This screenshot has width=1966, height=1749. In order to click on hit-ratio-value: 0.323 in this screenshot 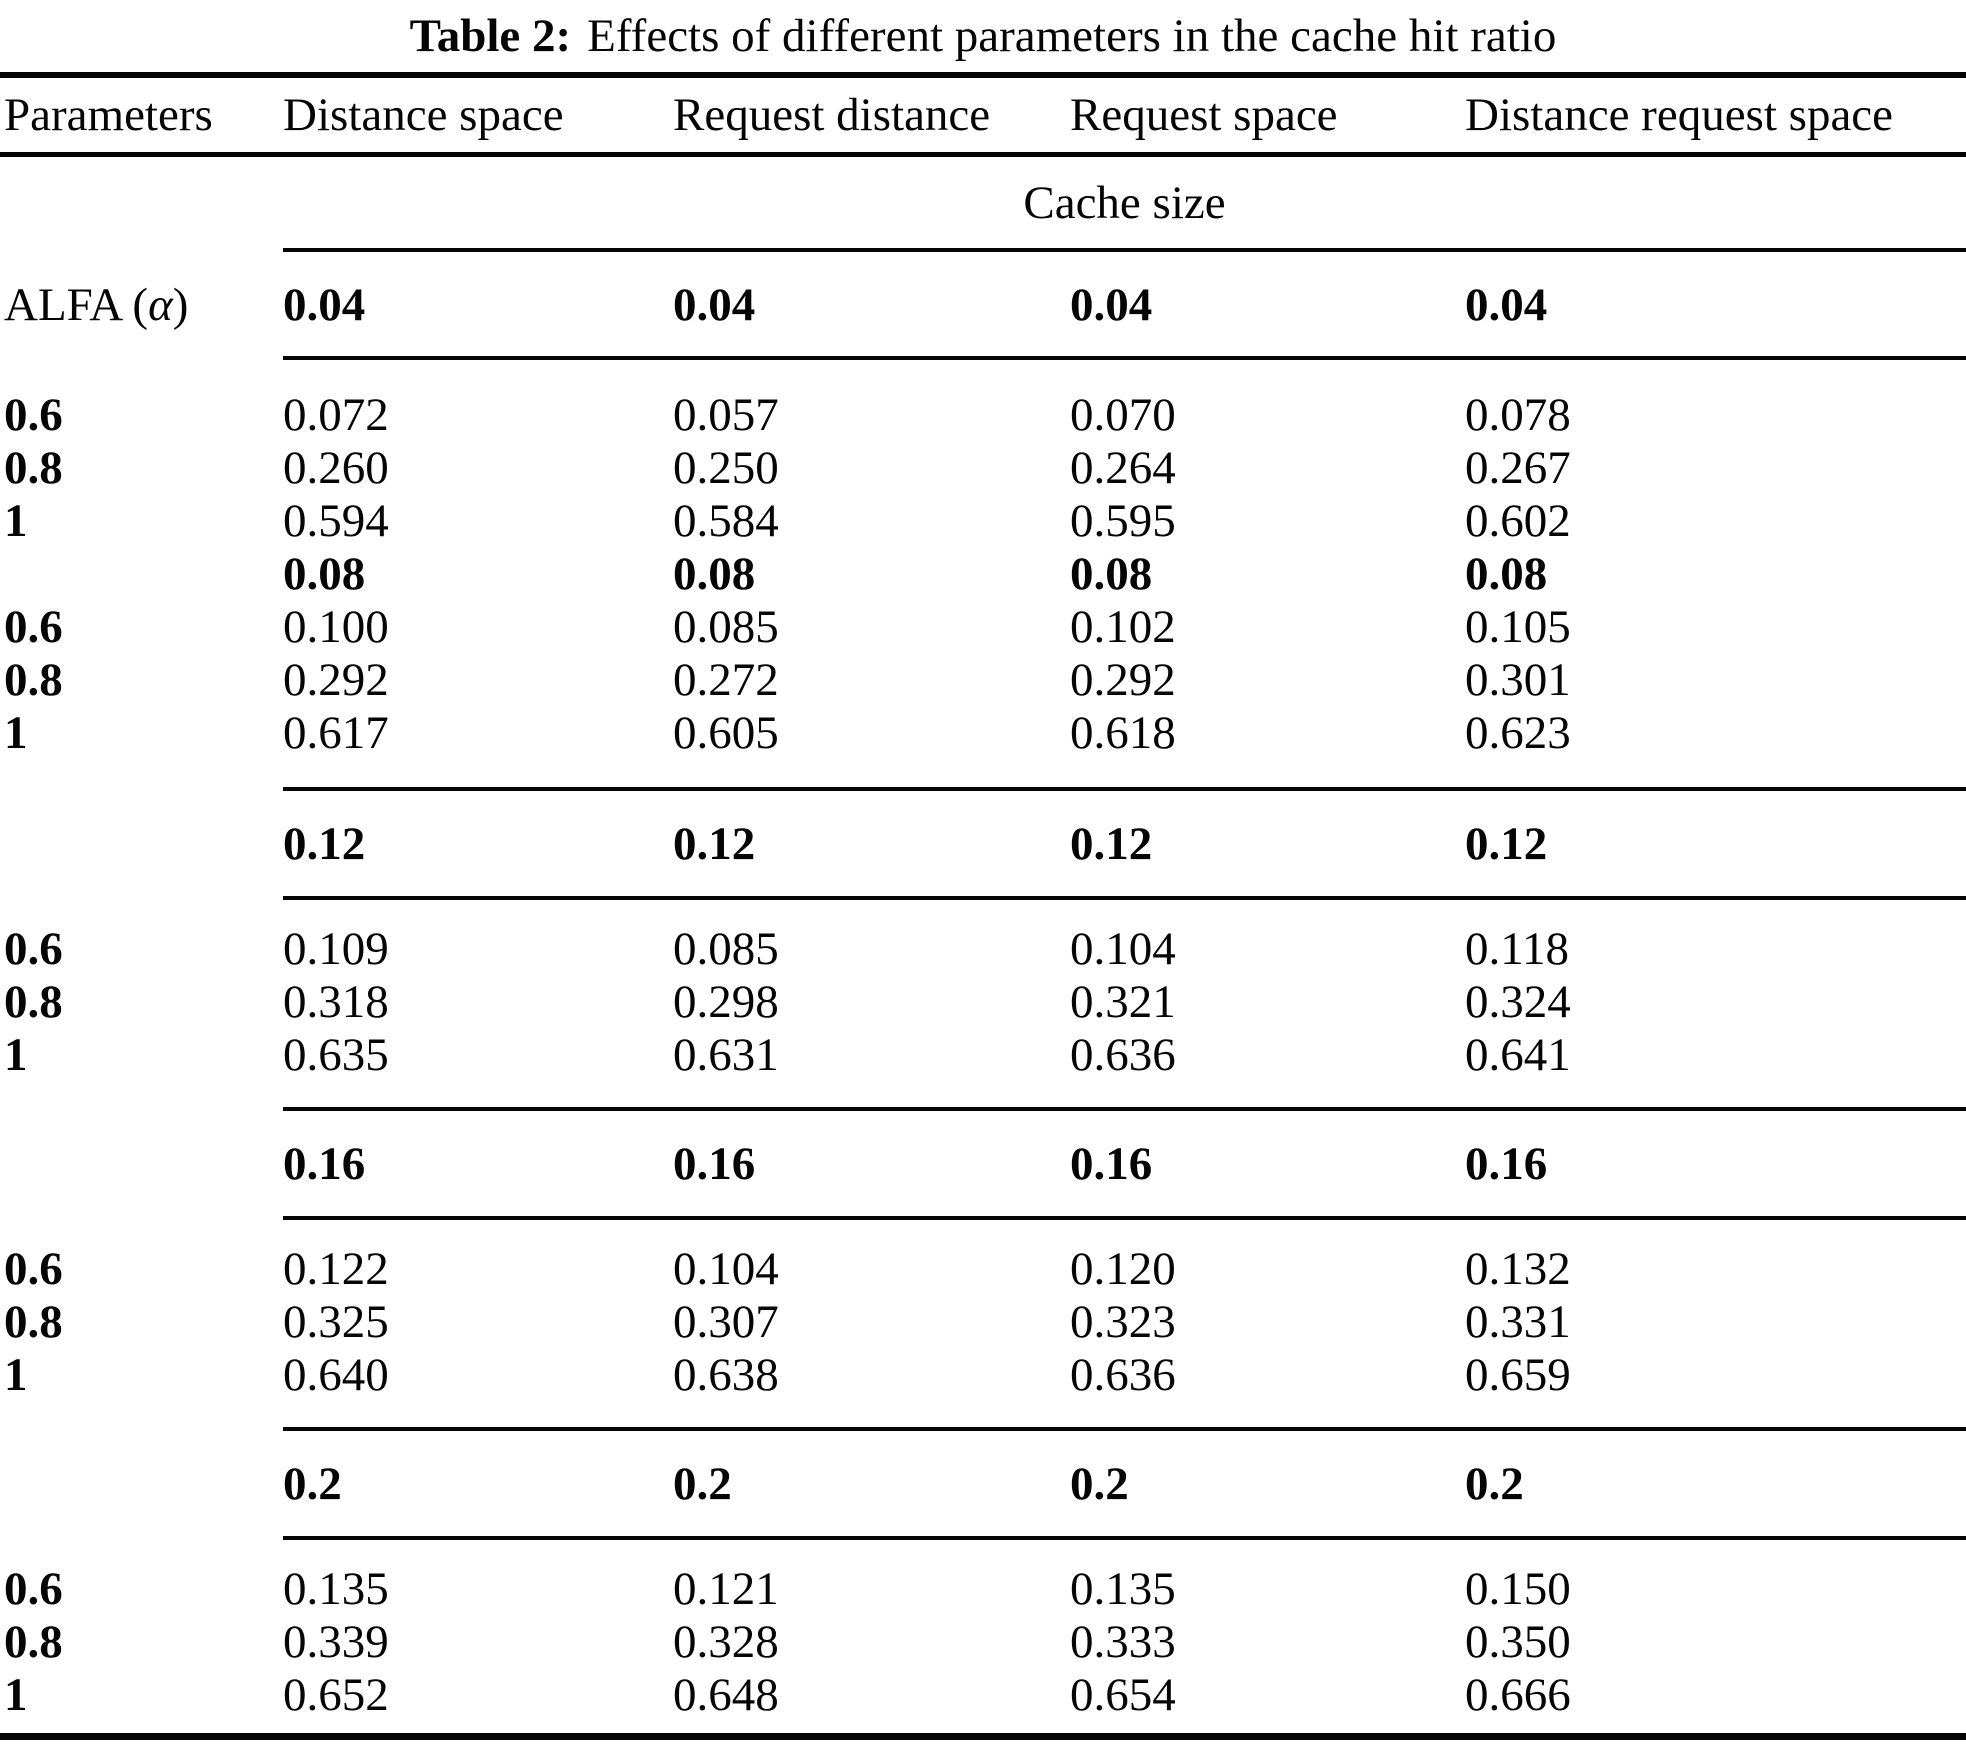, I will do `click(1123, 1322)`.